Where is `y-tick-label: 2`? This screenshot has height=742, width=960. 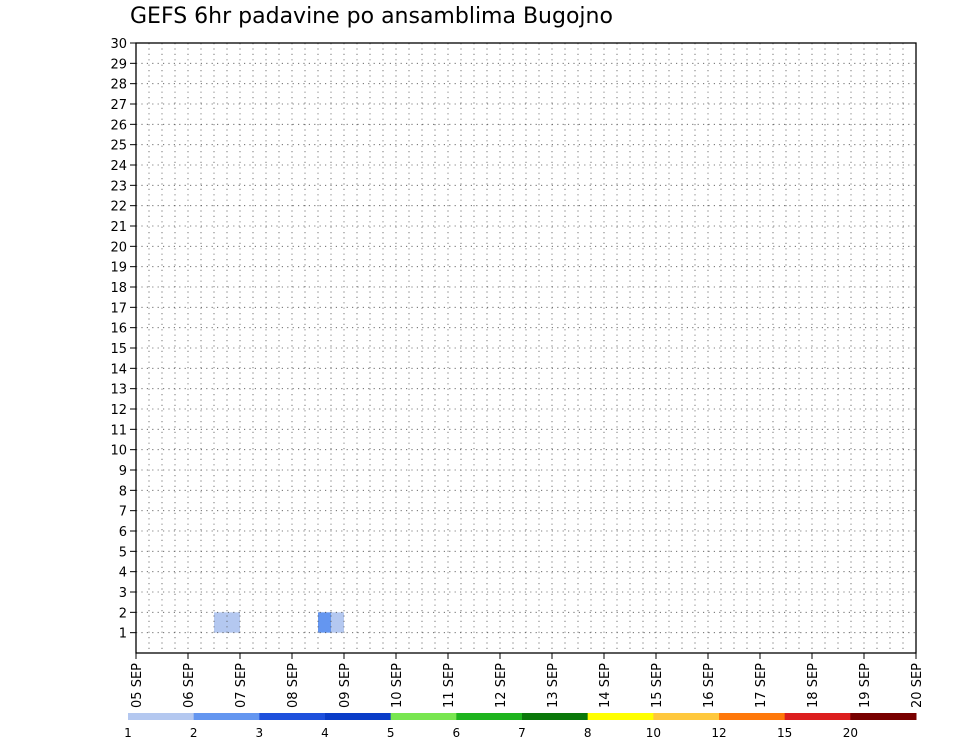
y-tick-label: 2 is located at coordinates (123, 613).